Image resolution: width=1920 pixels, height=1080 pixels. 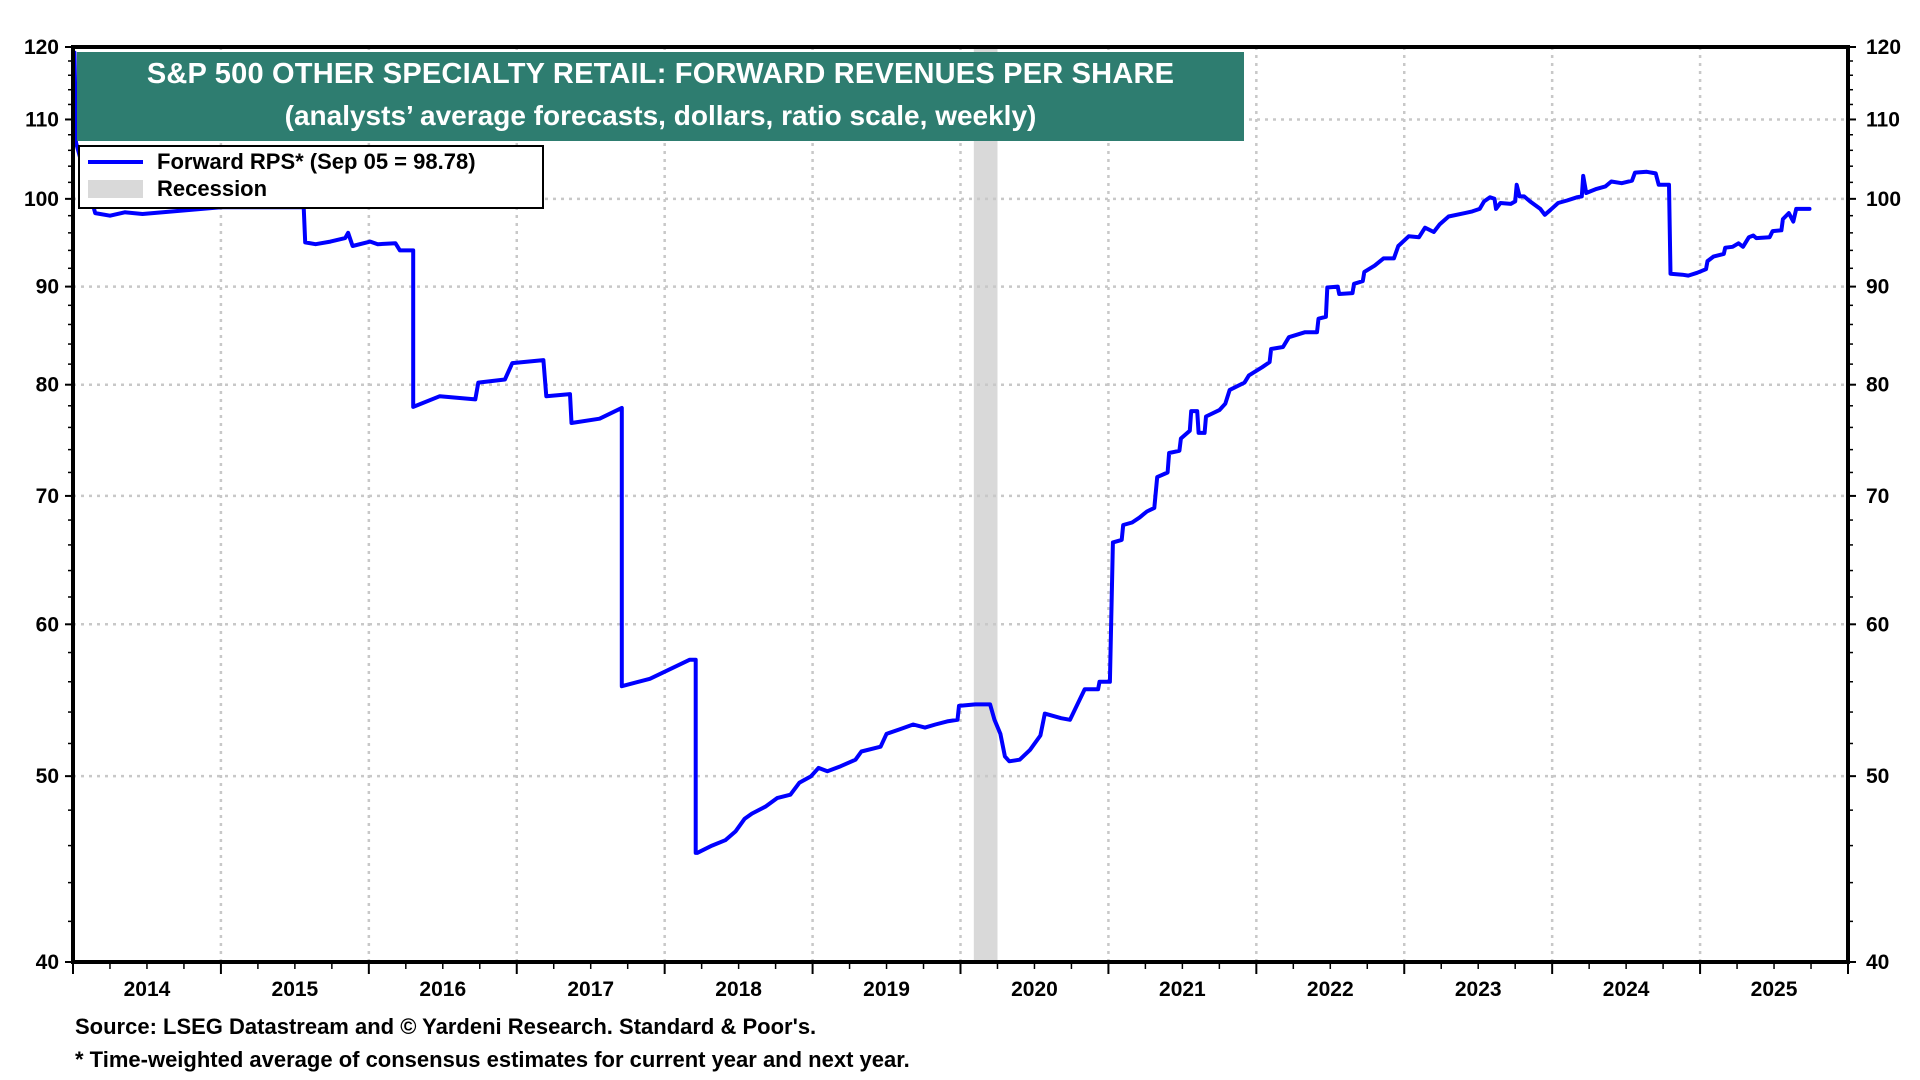 What do you see at coordinates (311, 177) in the screenshot?
I see `legend: Forward RPS* (Sep 05 = 98.78) Recession` at bounding box center [311, 177].